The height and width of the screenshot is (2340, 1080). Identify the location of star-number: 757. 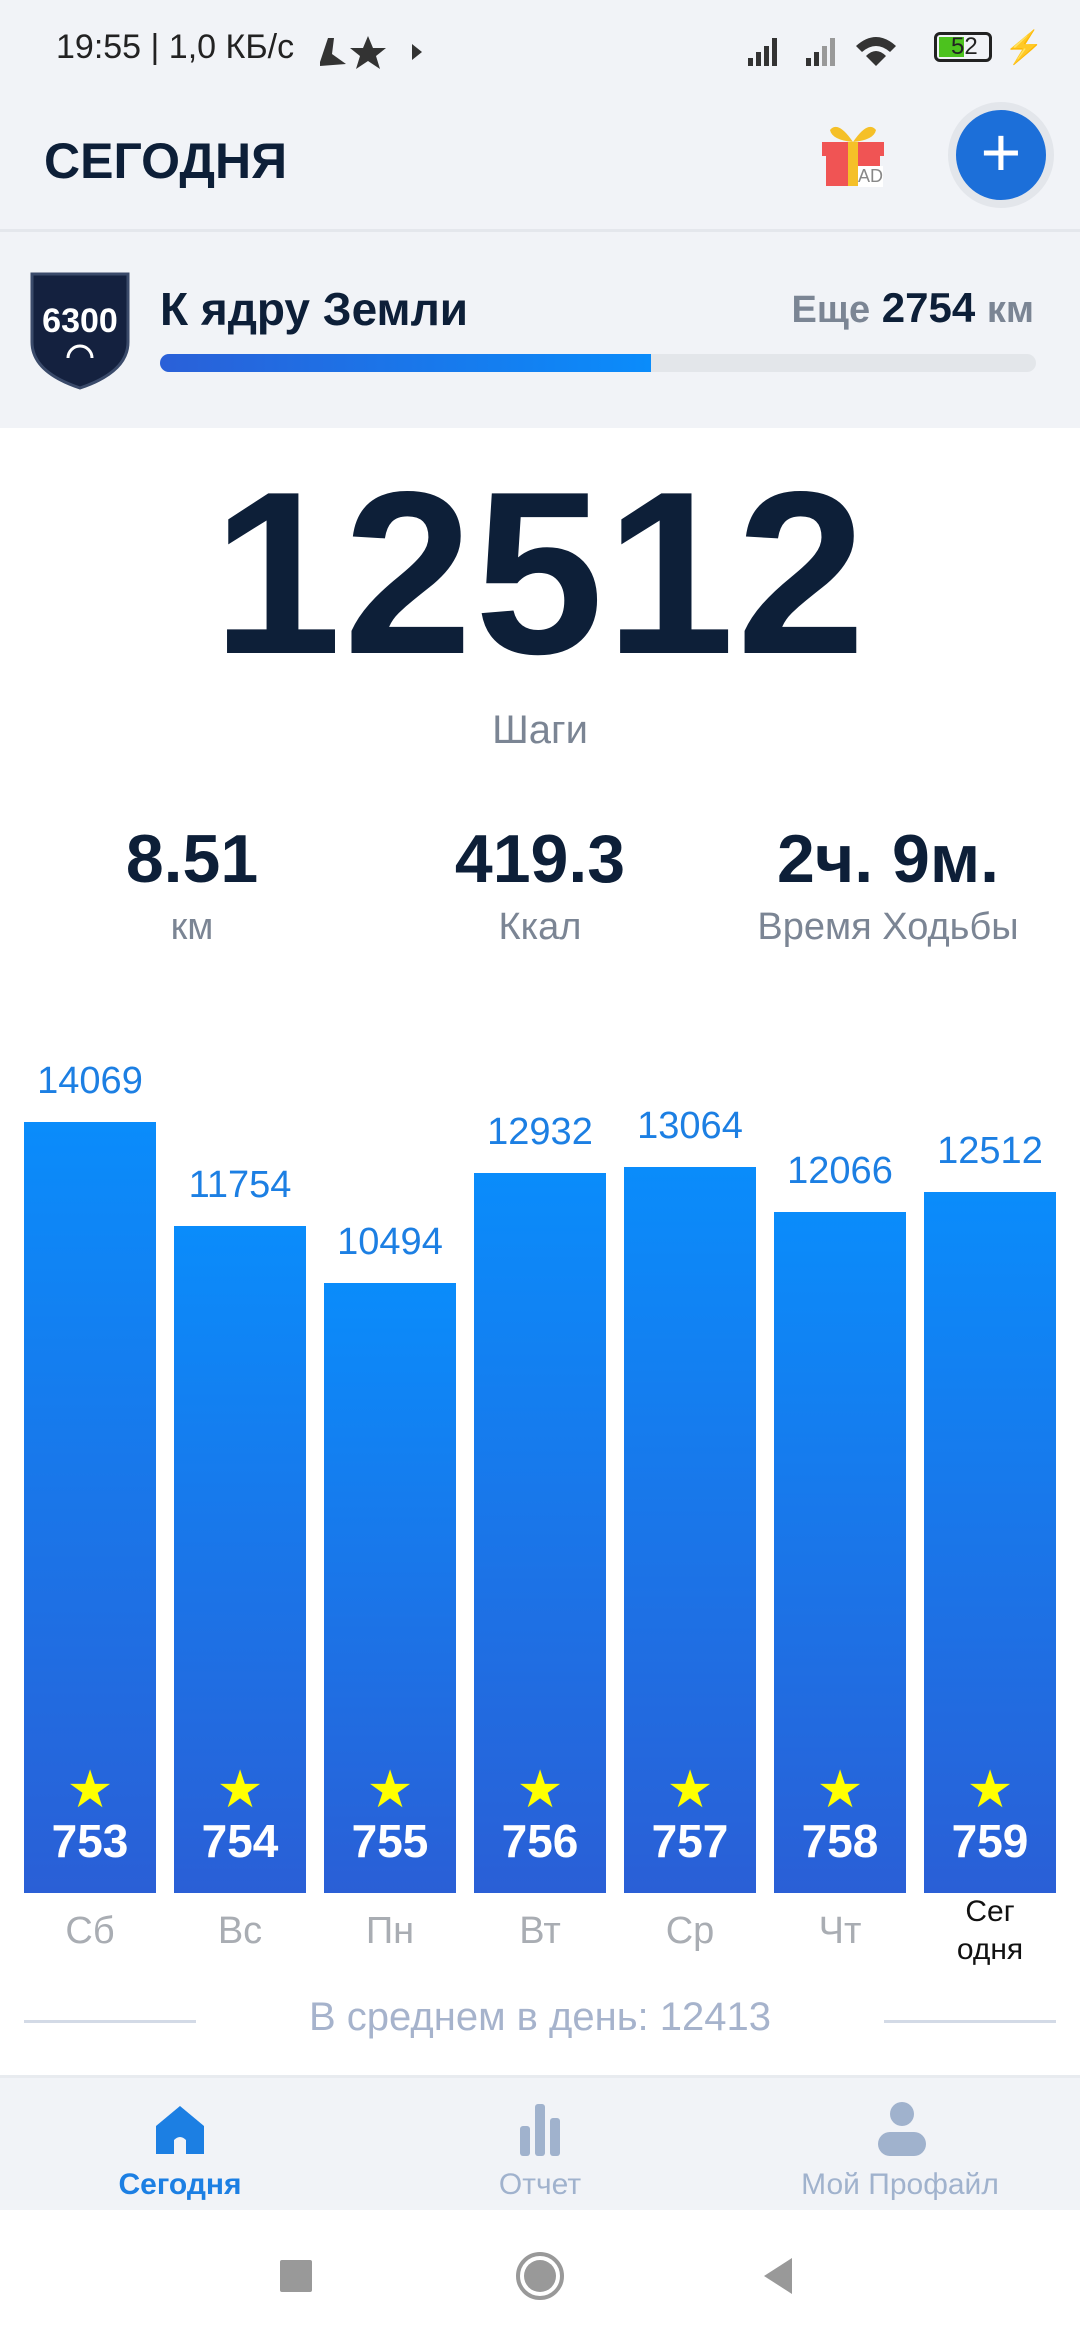
(690, 1841).